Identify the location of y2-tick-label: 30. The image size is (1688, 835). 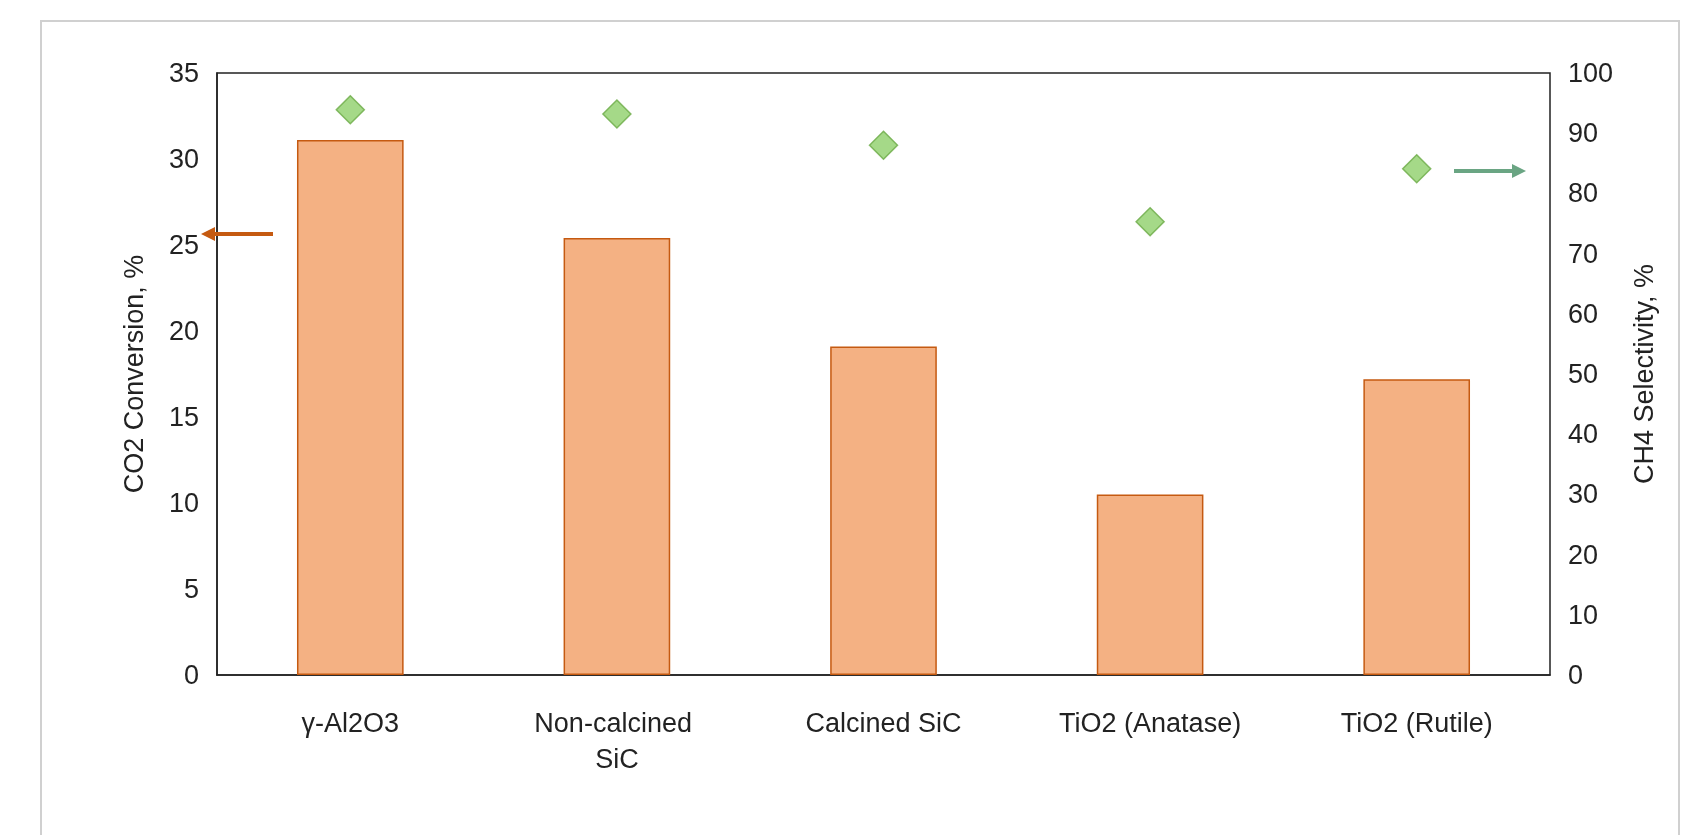
(1583, 494).